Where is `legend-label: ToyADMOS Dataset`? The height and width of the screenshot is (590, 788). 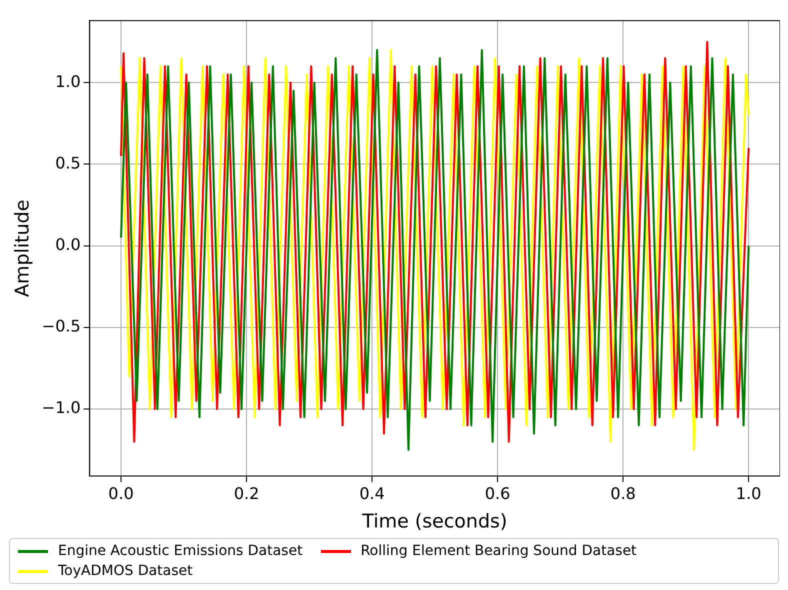
legend-label: ToyADMOS Dataset is located at coordinates (125, 571).